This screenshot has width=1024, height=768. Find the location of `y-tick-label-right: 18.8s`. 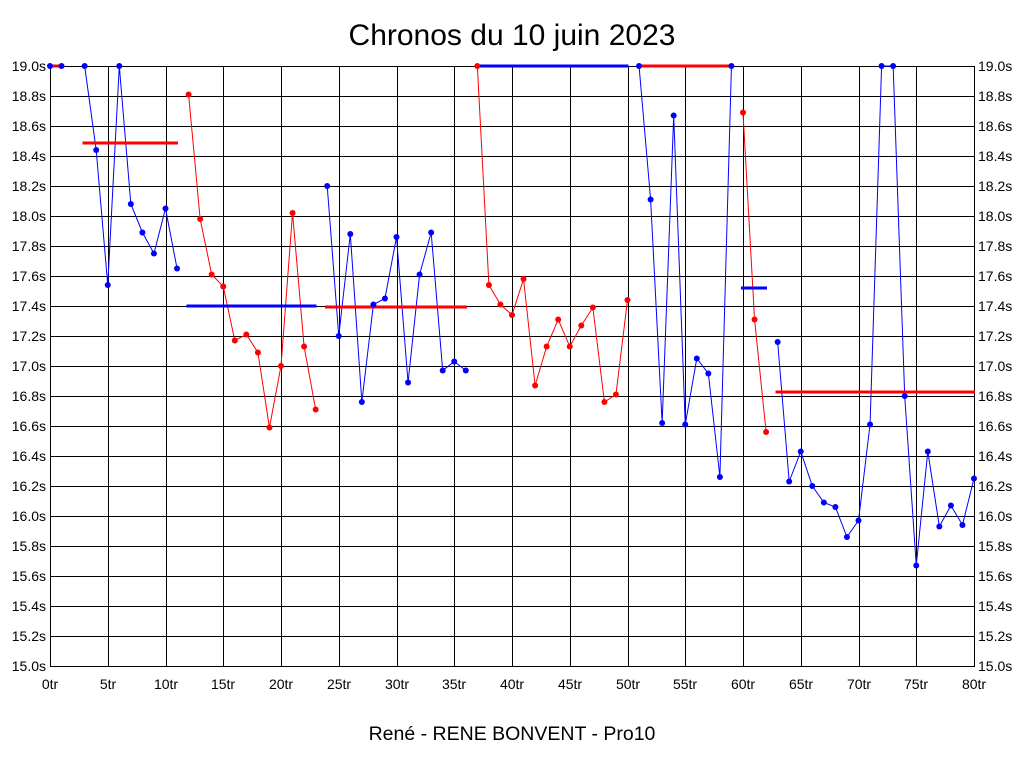

y-tick-label-right: 18.8s is located at coordinates (995, 96).